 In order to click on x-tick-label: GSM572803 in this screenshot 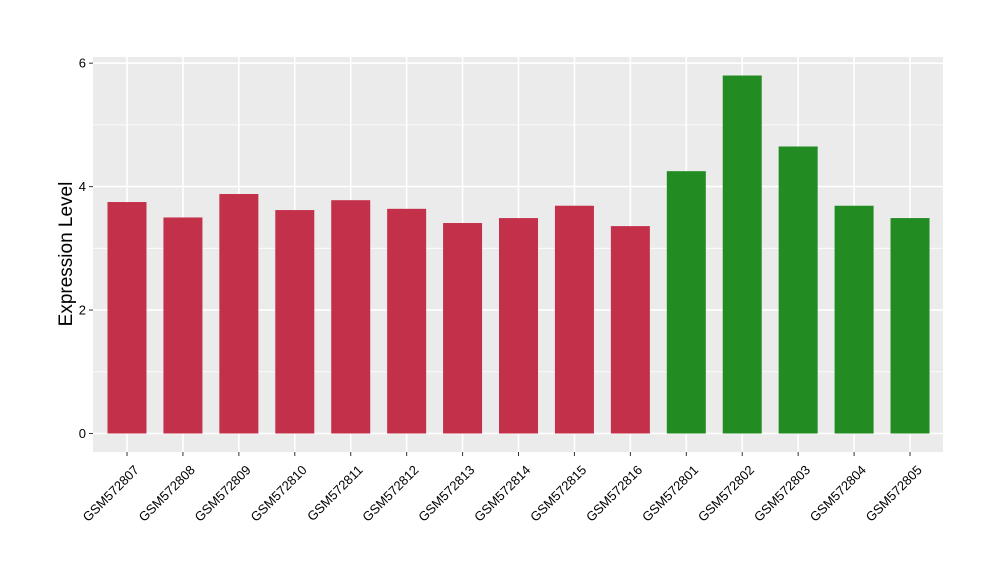, I will do `click(782, 493)`.